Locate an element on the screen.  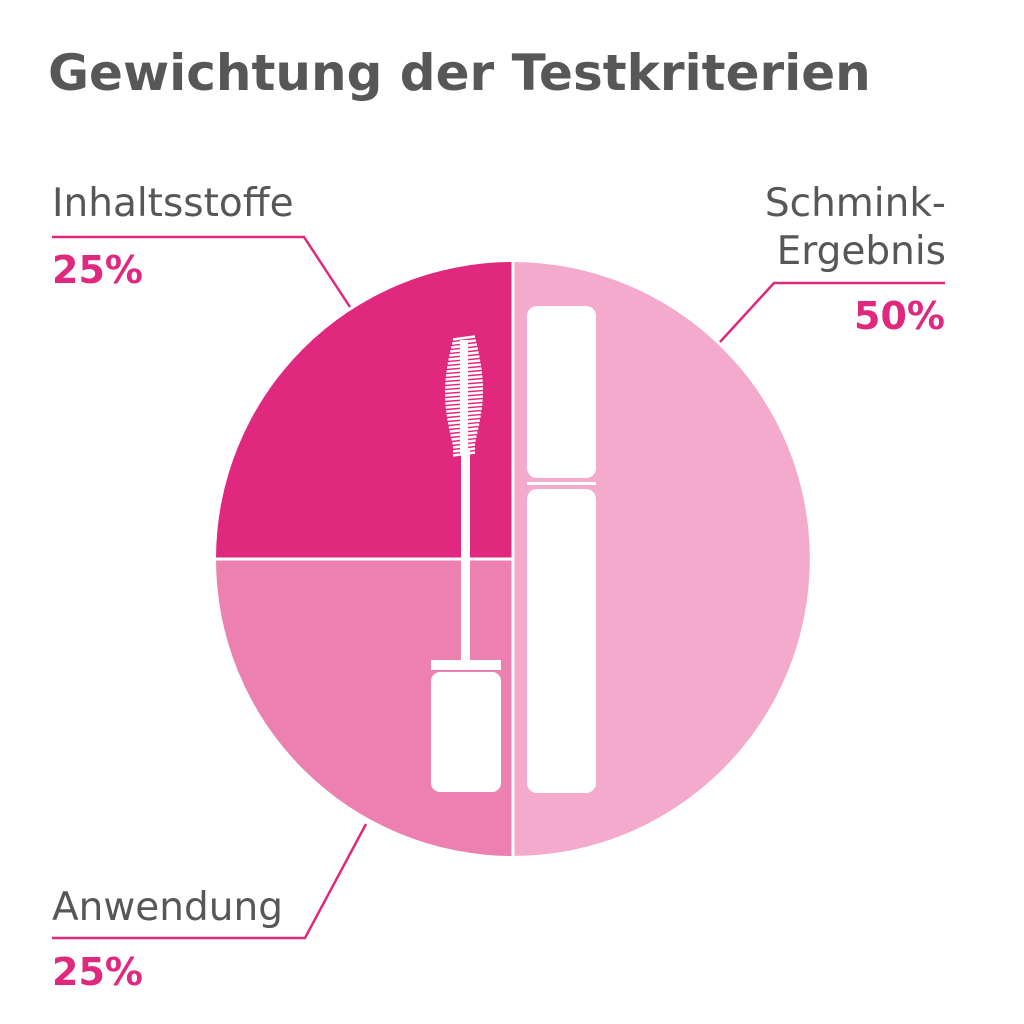
wand-core is located at coordinates (464, 397).